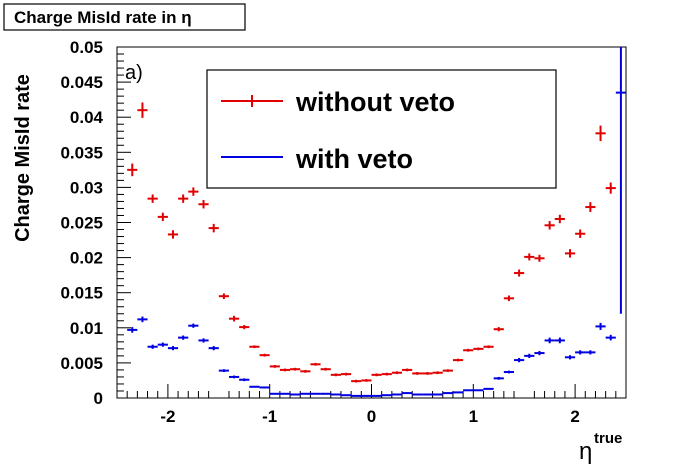  What do you see at coordinates (86, 47) in the screenshot?
I see `y-tick-label: 0.05` at bounding box center [86, 47].